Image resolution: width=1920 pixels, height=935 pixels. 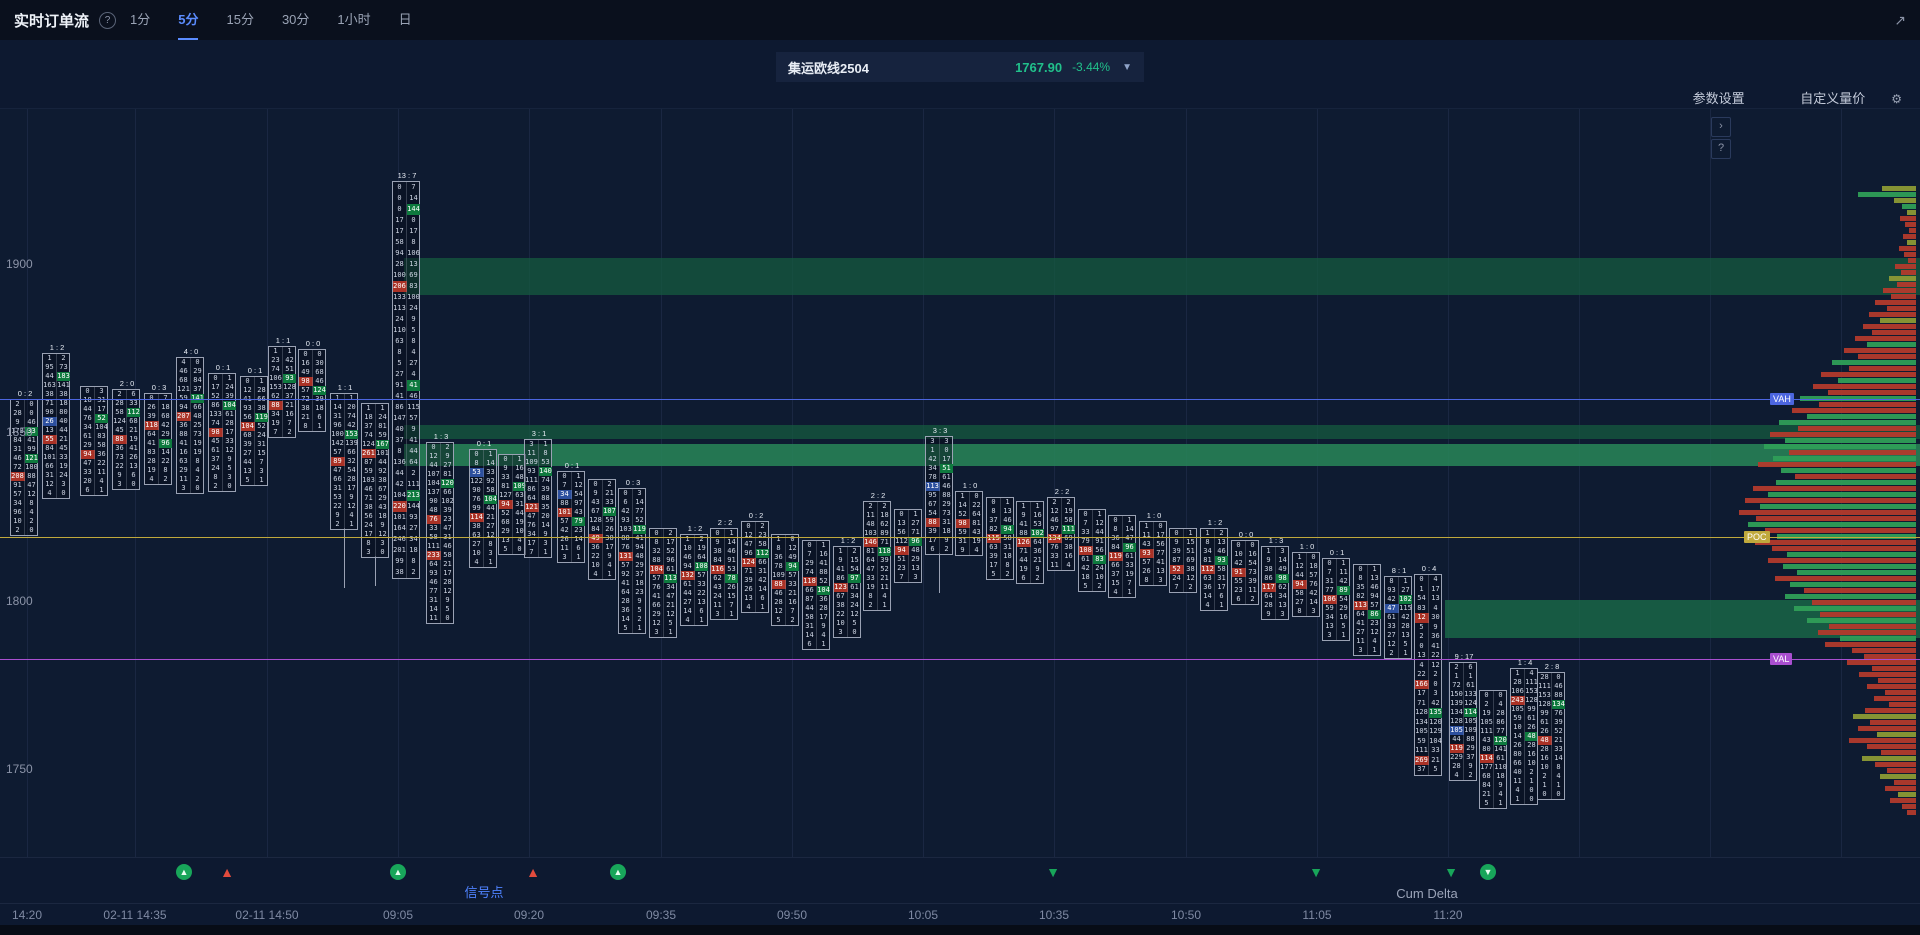 What do you see at coordinates (1061, 565) in the screenshot?
I see `footprint-row: 11 4` at bounding box center [1061, 565].